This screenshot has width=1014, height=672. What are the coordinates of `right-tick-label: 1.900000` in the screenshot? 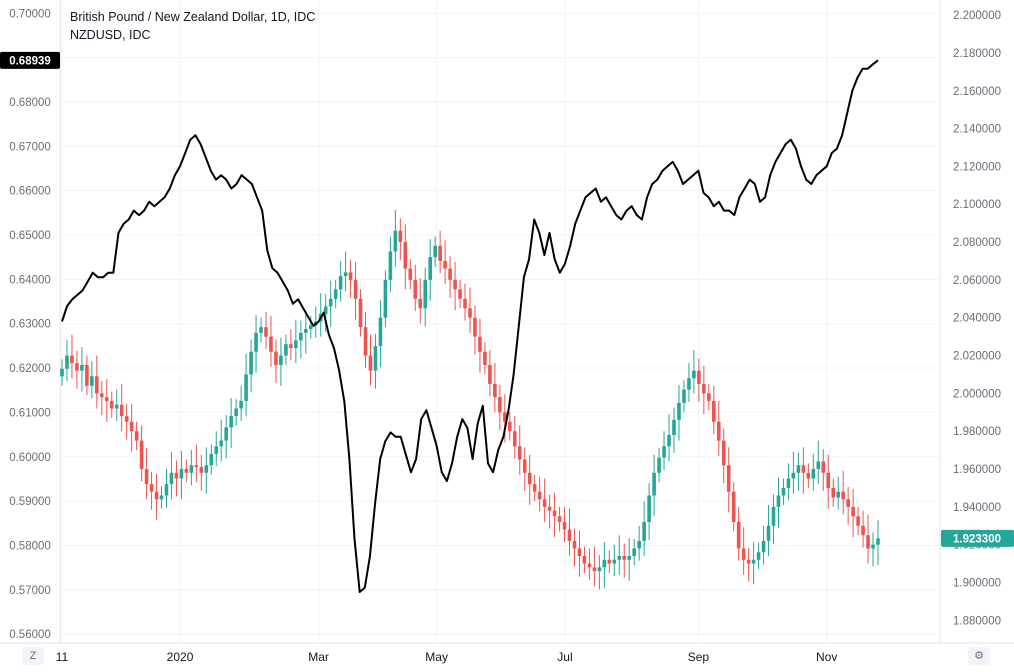 It's located at (977, 583).